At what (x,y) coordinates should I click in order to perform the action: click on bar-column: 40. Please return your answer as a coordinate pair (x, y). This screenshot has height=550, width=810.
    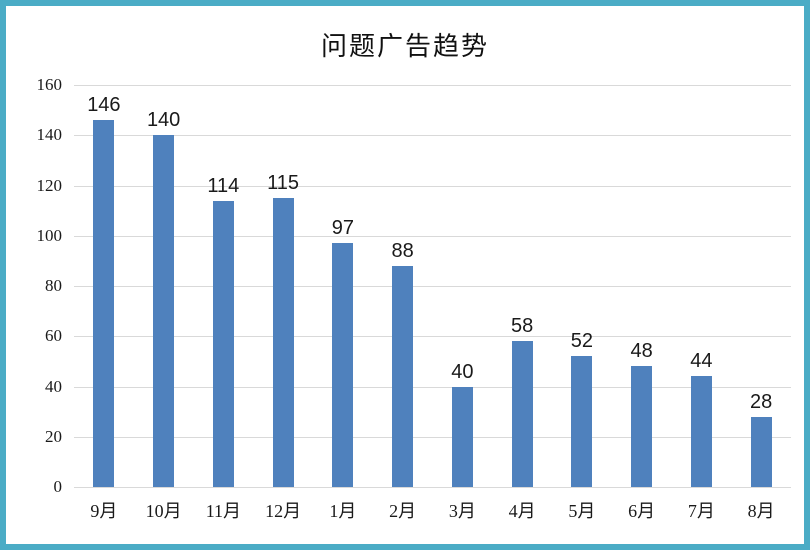
    Looking at the image, I should click on (463, 286).